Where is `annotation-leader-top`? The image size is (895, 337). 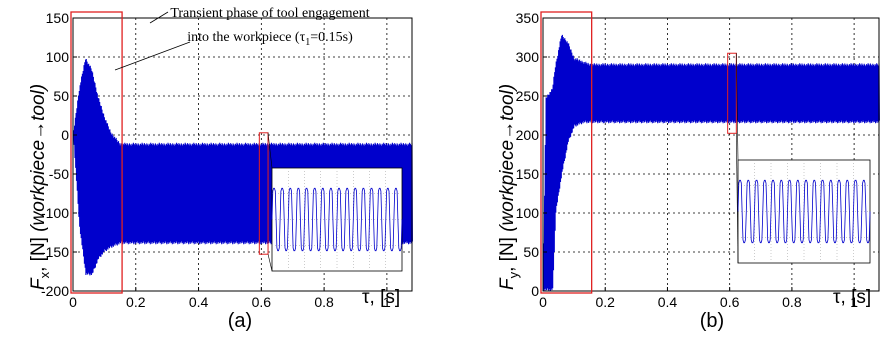
annotation-leader-top is located at coordinates (159, 17).